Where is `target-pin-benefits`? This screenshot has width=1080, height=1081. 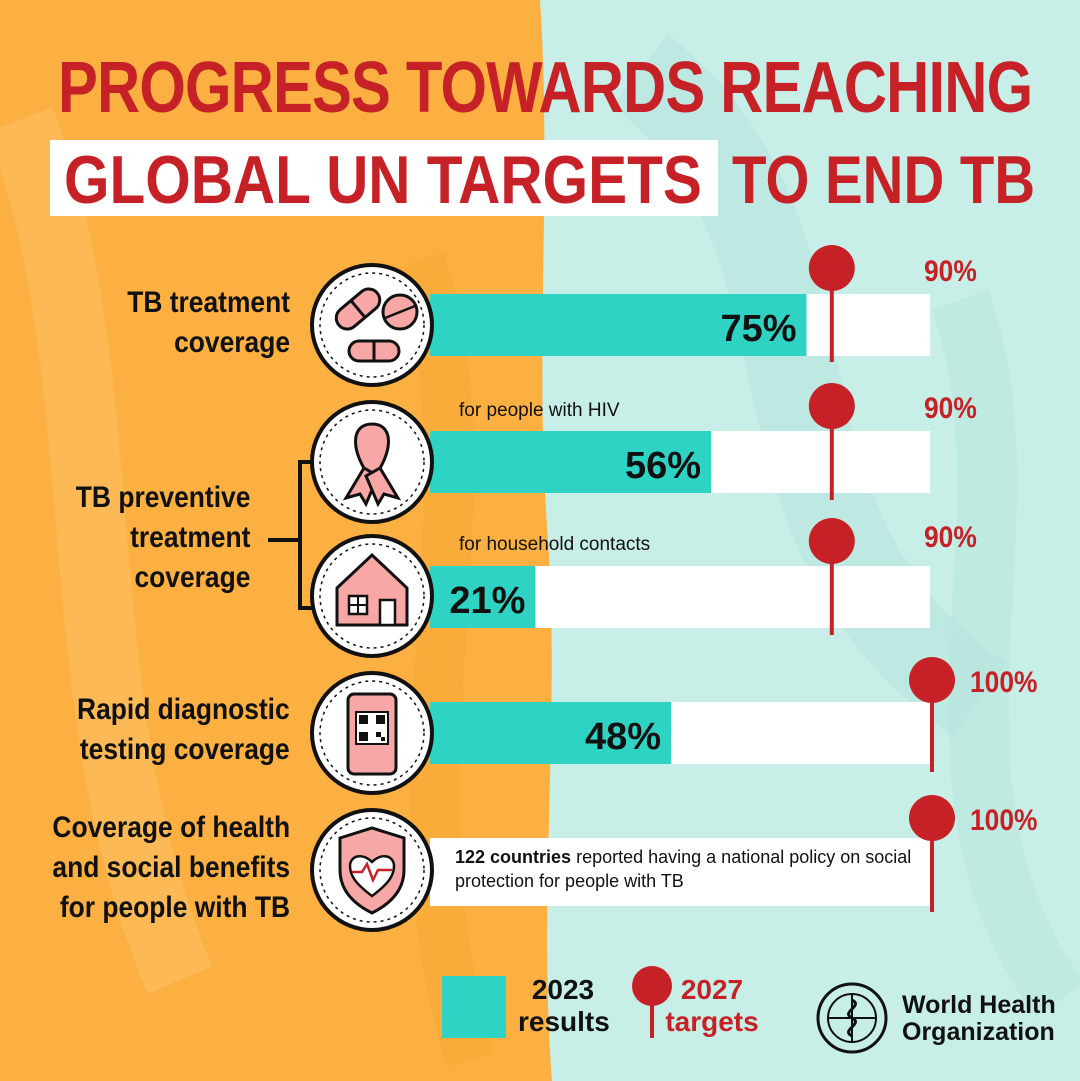
target-pin-benefits is located at coordinates (932, 853).